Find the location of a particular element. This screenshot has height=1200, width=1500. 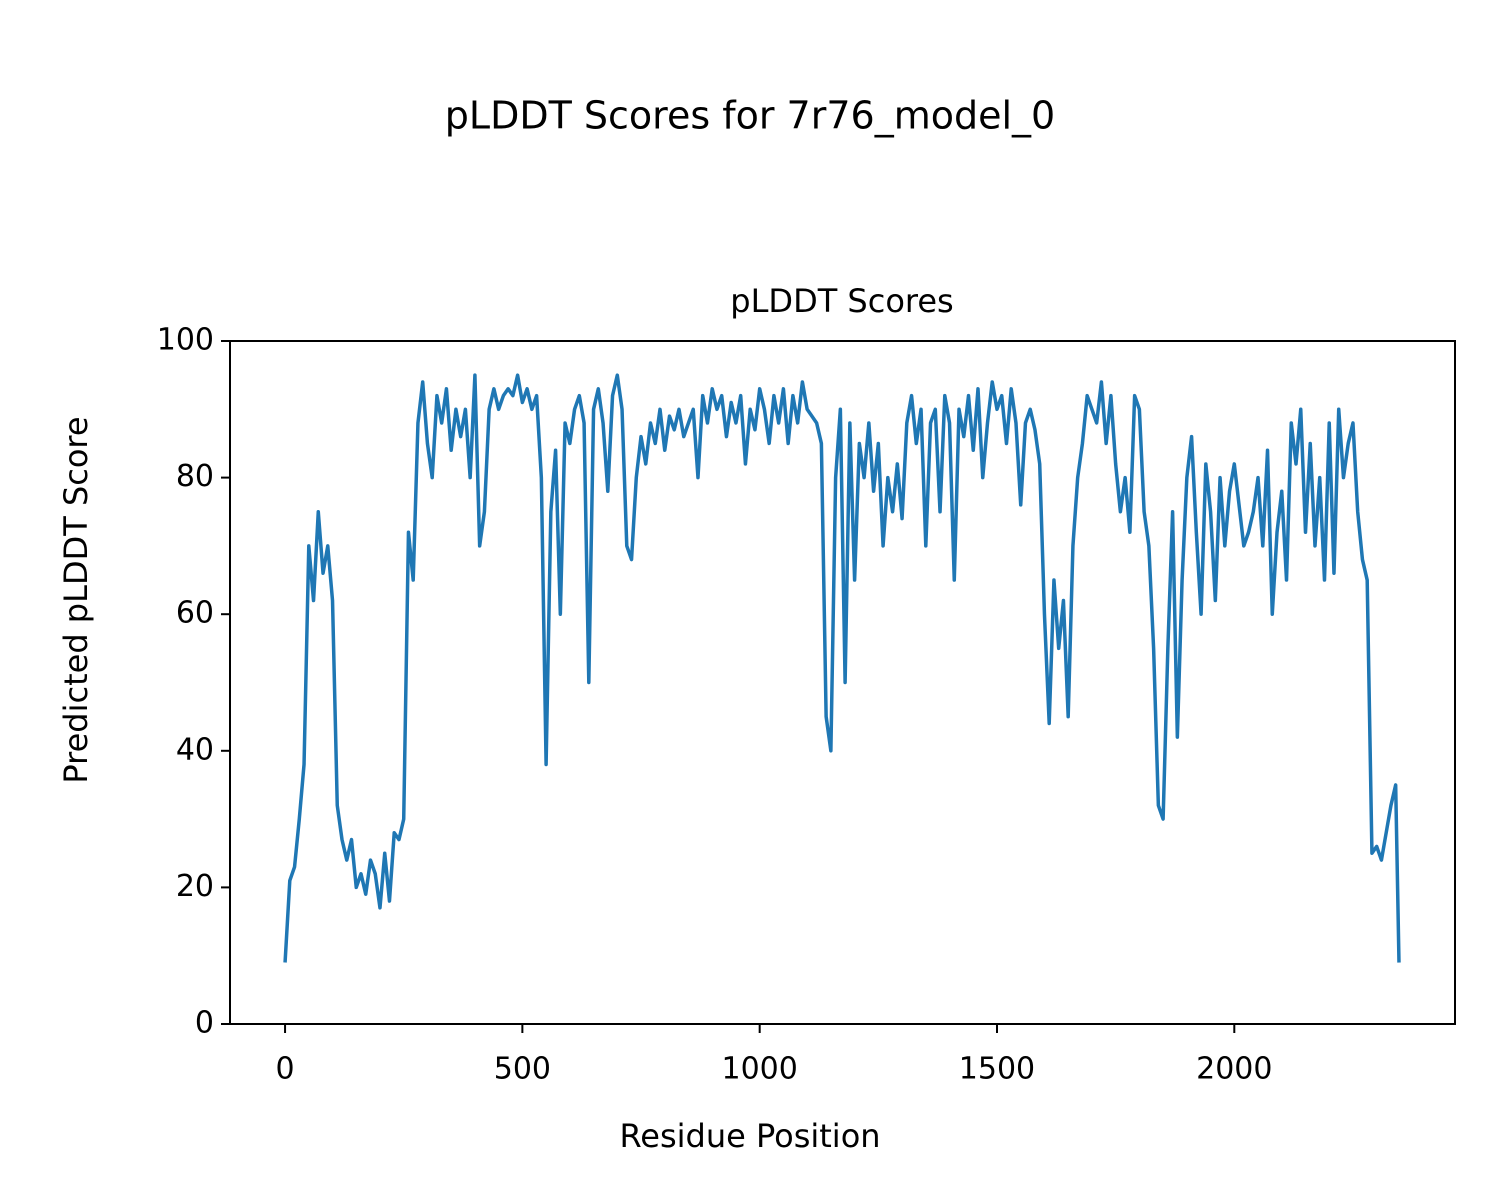

x-tick-label: 500 is located at coordinates (522, 1069).